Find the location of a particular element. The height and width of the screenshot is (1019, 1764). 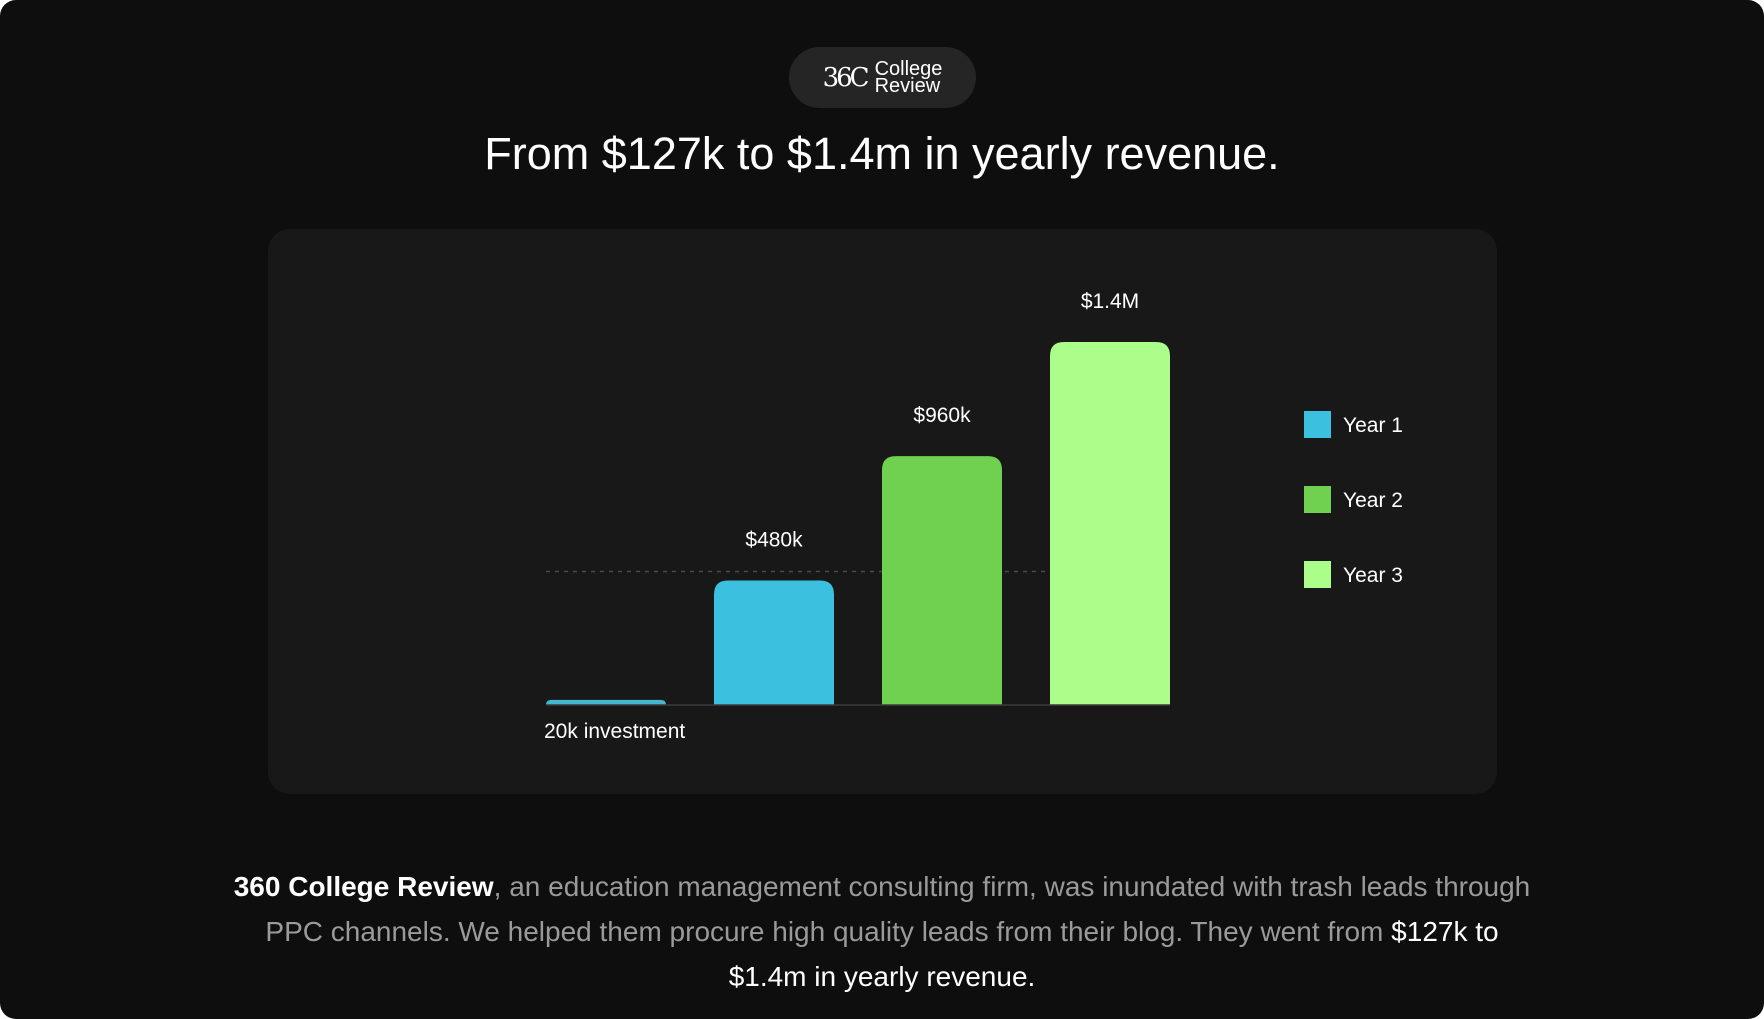

brand-logo-badge: 36C College Review is located at coordinates (882, 77).